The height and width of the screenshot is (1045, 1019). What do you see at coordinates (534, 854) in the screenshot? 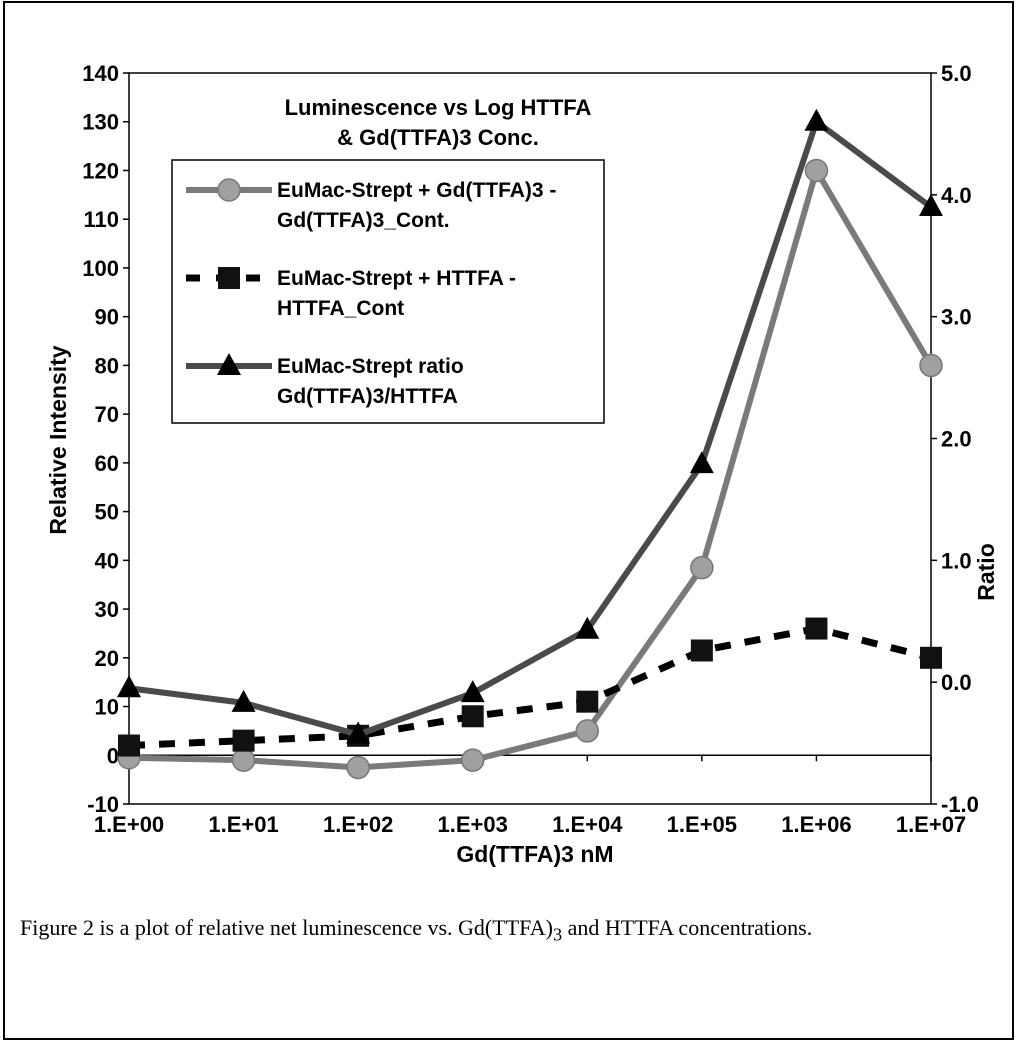
I see `x-axis-title: Gd(TTFA)3 nM` at bounding box center [534, 854].